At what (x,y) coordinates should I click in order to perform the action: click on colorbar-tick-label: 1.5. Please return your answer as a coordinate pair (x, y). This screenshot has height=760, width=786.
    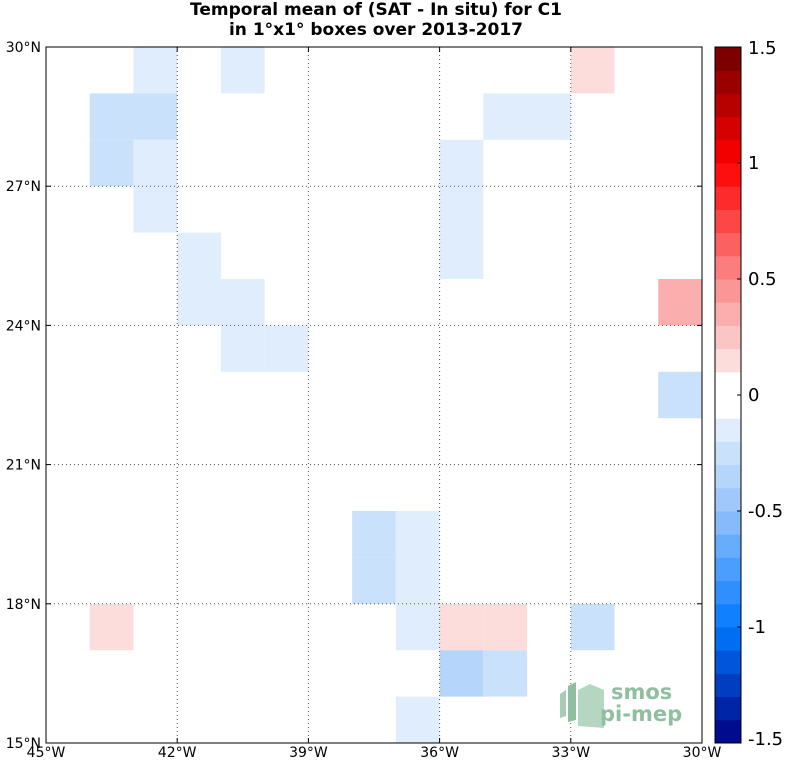
    Looking at the image, I should click on (762, 48).